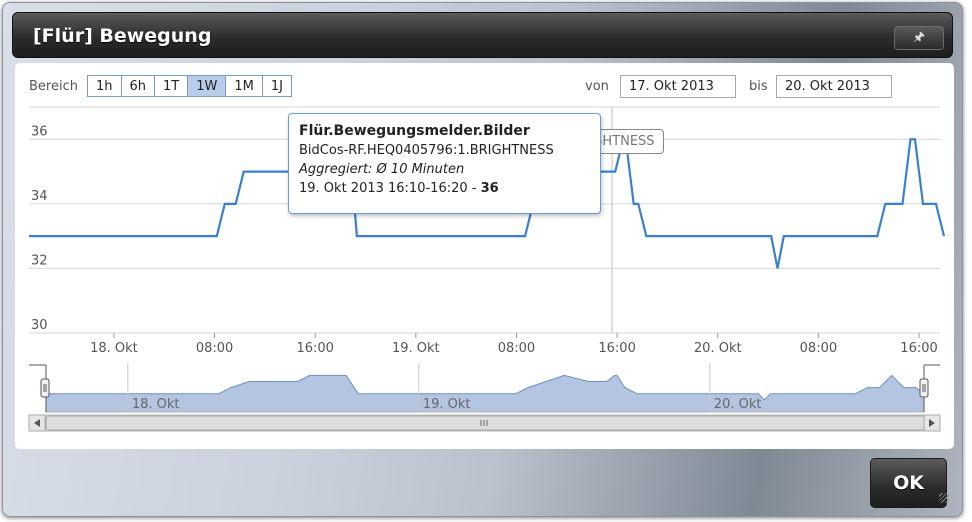 This screenshot has width=972, height=522. I want to click on resize-grip-icon, so click(944, 498).